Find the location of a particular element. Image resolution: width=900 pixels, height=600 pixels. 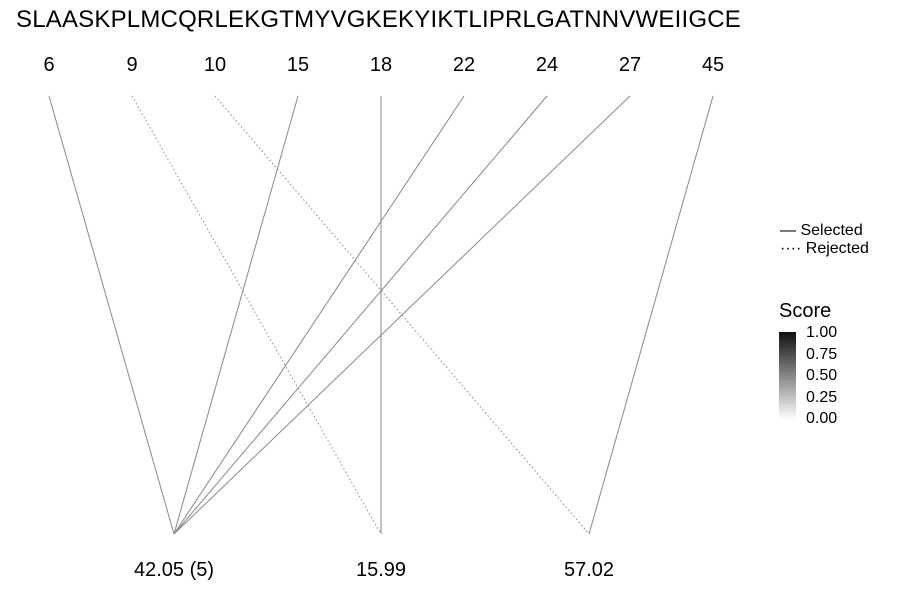

position-label-18: 18 is located at coordinates (381, 65).